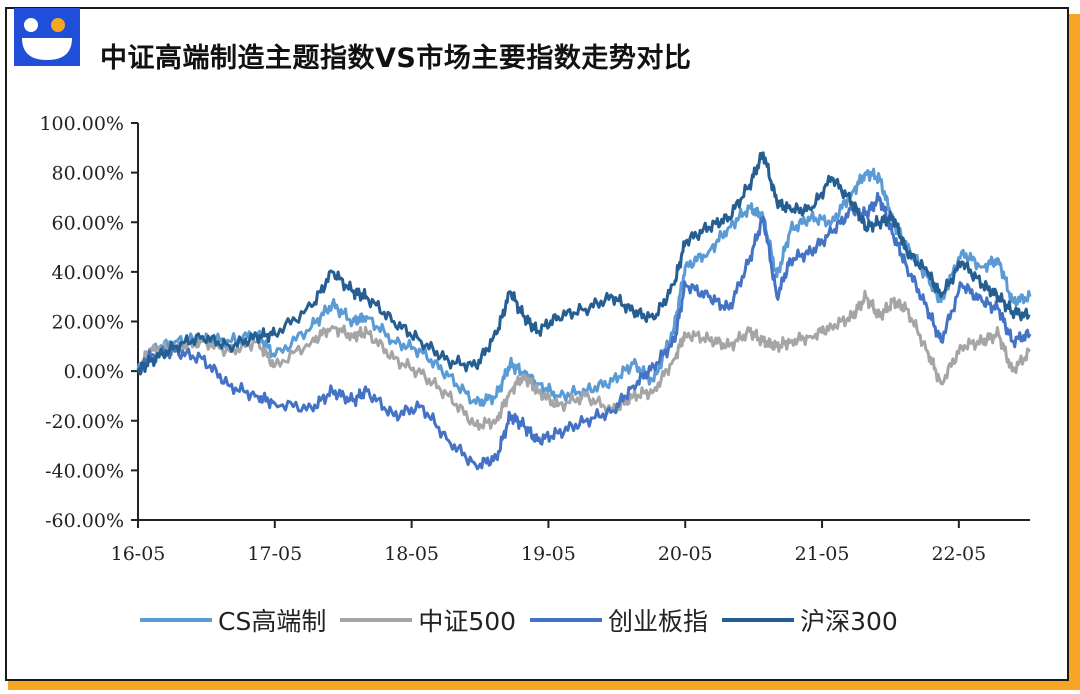 The width and height of the screenshot is (1080, 694). Describe the element at coordinates (88, 273) in the screenshot. I see `y-tick-label: 40.00%` at that location.